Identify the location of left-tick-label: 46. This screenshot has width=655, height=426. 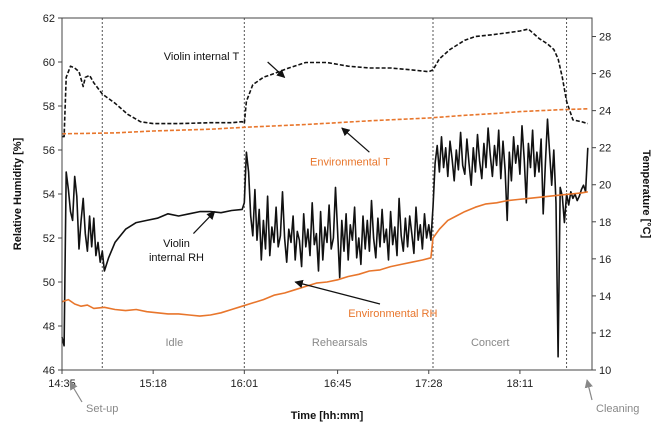
(49, 371).